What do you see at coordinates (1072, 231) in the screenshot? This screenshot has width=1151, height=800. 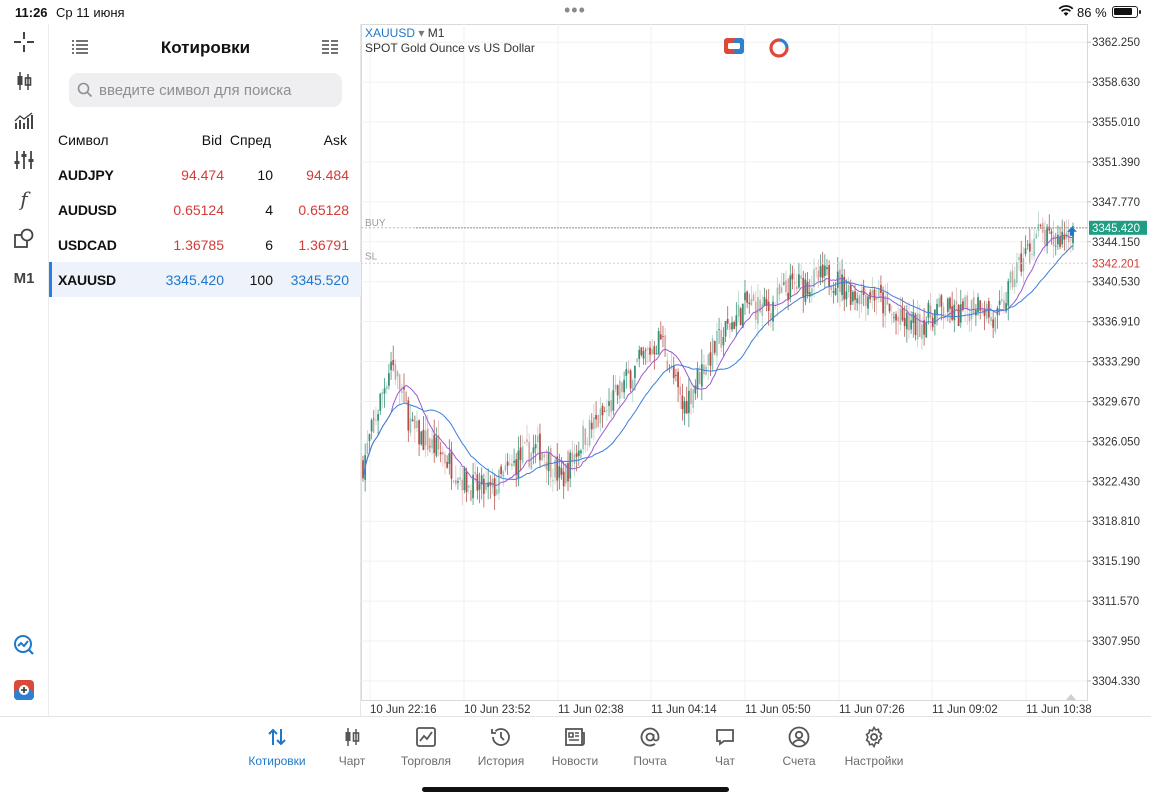 I see `buy-arrow-icon` at bounding box center [1072, 231].